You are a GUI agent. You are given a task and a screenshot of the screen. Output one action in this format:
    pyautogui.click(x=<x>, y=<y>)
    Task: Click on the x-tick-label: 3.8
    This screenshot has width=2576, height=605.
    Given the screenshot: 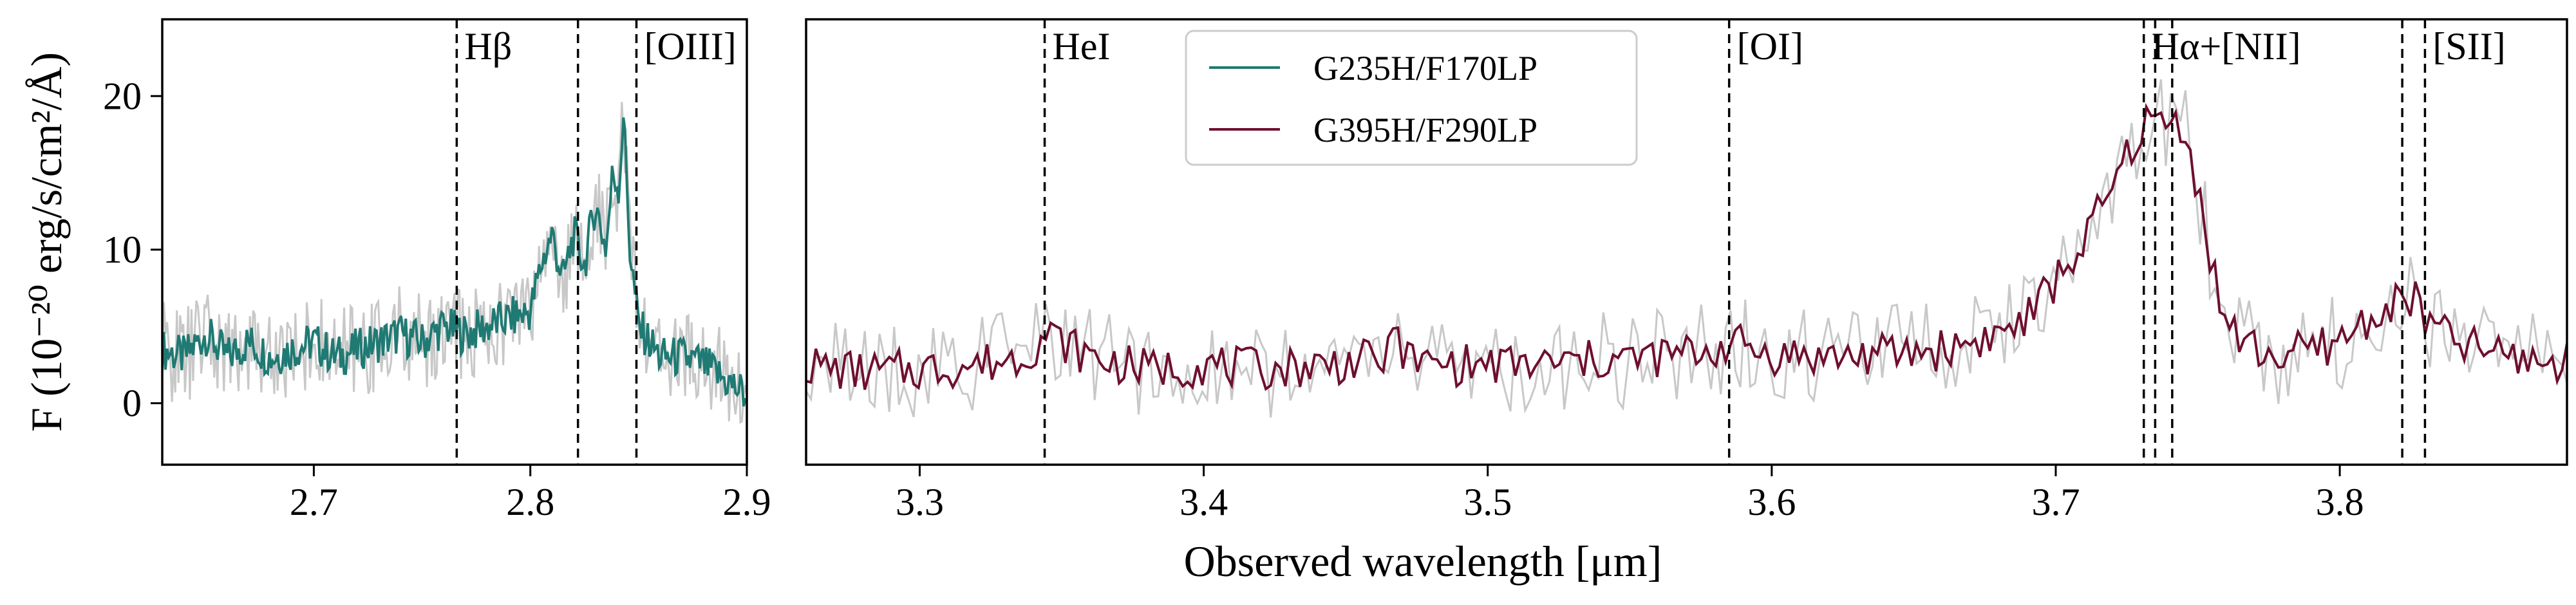 What is the action you would take?
    pyautogui.click(x=2340, y=502)
    